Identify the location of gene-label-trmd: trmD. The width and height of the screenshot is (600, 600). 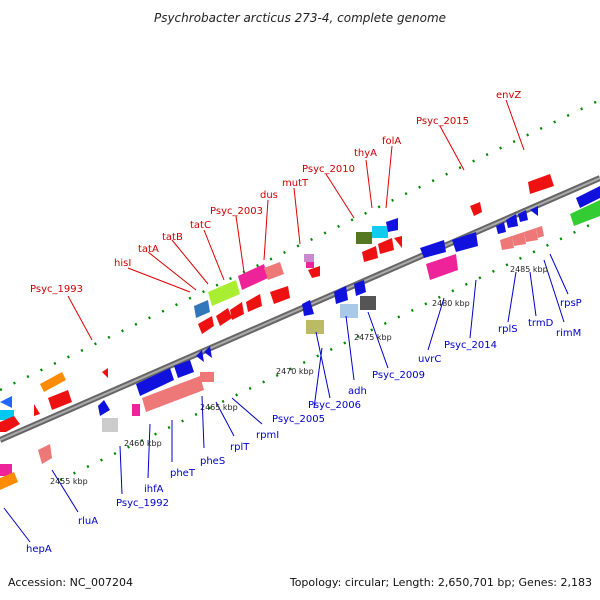
(541, 323).